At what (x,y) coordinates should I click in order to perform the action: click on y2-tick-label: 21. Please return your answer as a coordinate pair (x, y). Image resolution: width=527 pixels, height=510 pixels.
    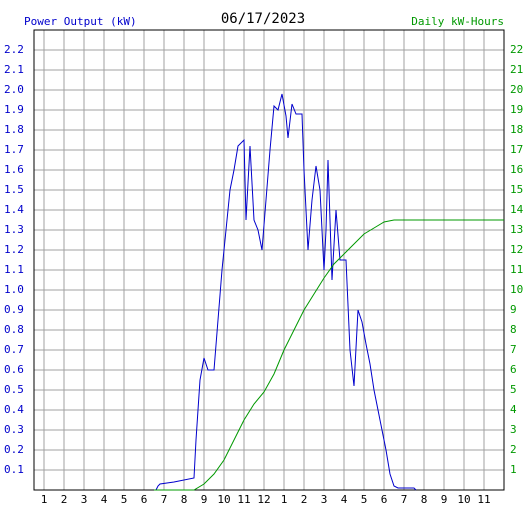
    Looking at the image, I should click on (516, 69).